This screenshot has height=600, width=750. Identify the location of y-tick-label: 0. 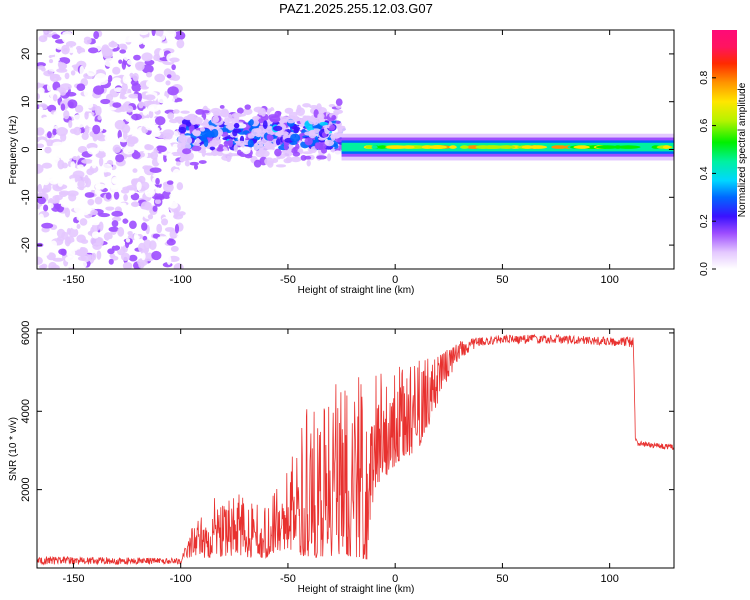
(26, 149).